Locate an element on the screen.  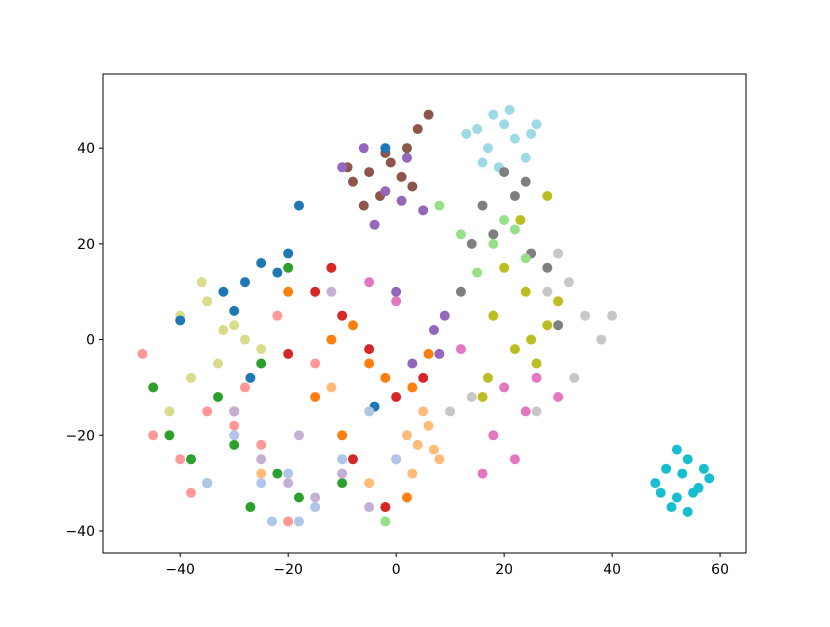
x-tick-label: 60 is located at coordinates (720, 570).